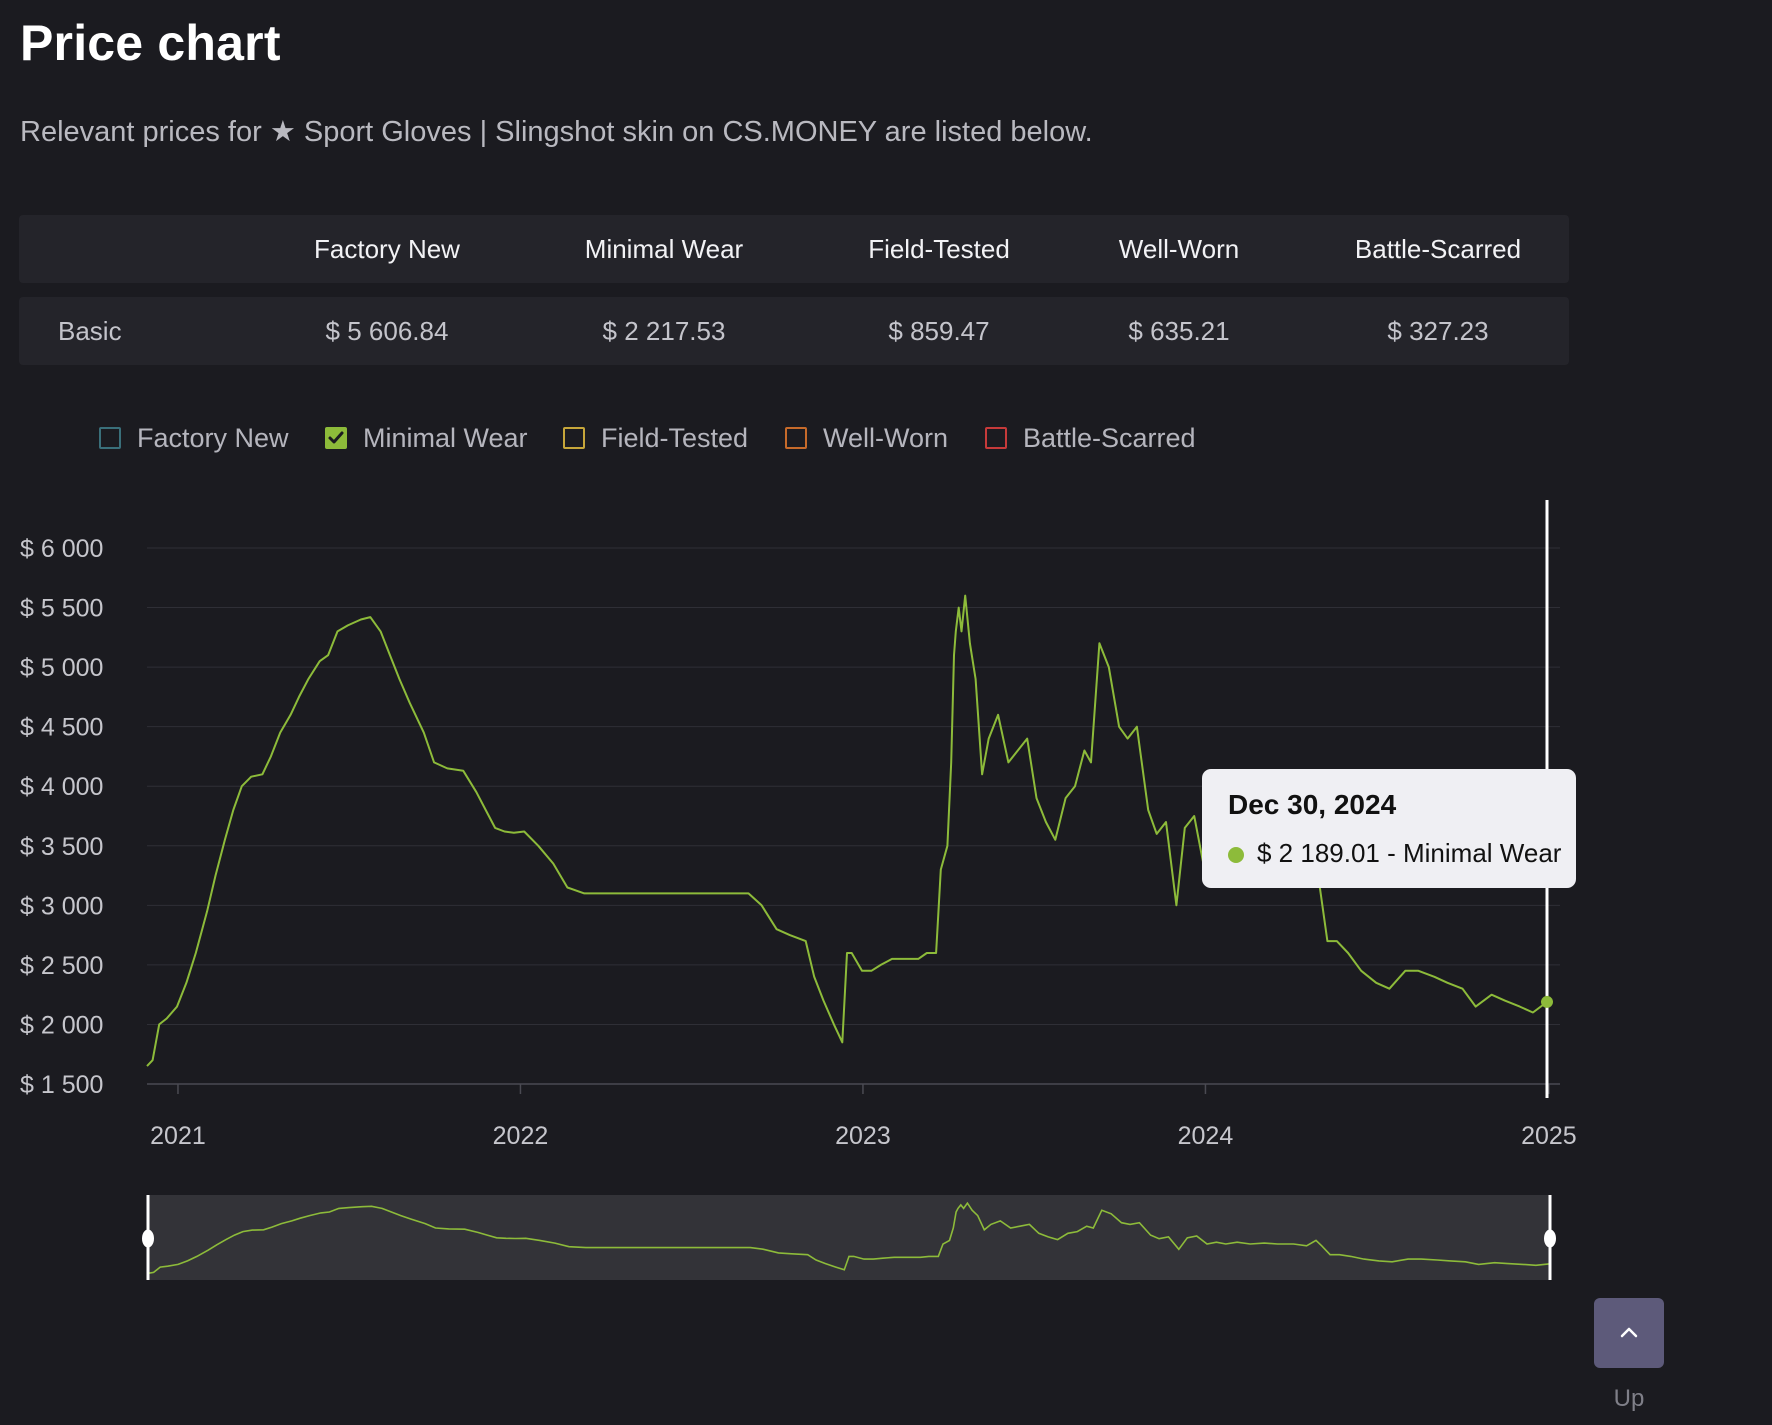 The width and height of the screenshot is (1772, 1425). What do you see at coordinates (863, 1117) in the screenshot?
I see `x-axis: 2021 2022 2023 2024 2025` at bounding box center [863, 1117].